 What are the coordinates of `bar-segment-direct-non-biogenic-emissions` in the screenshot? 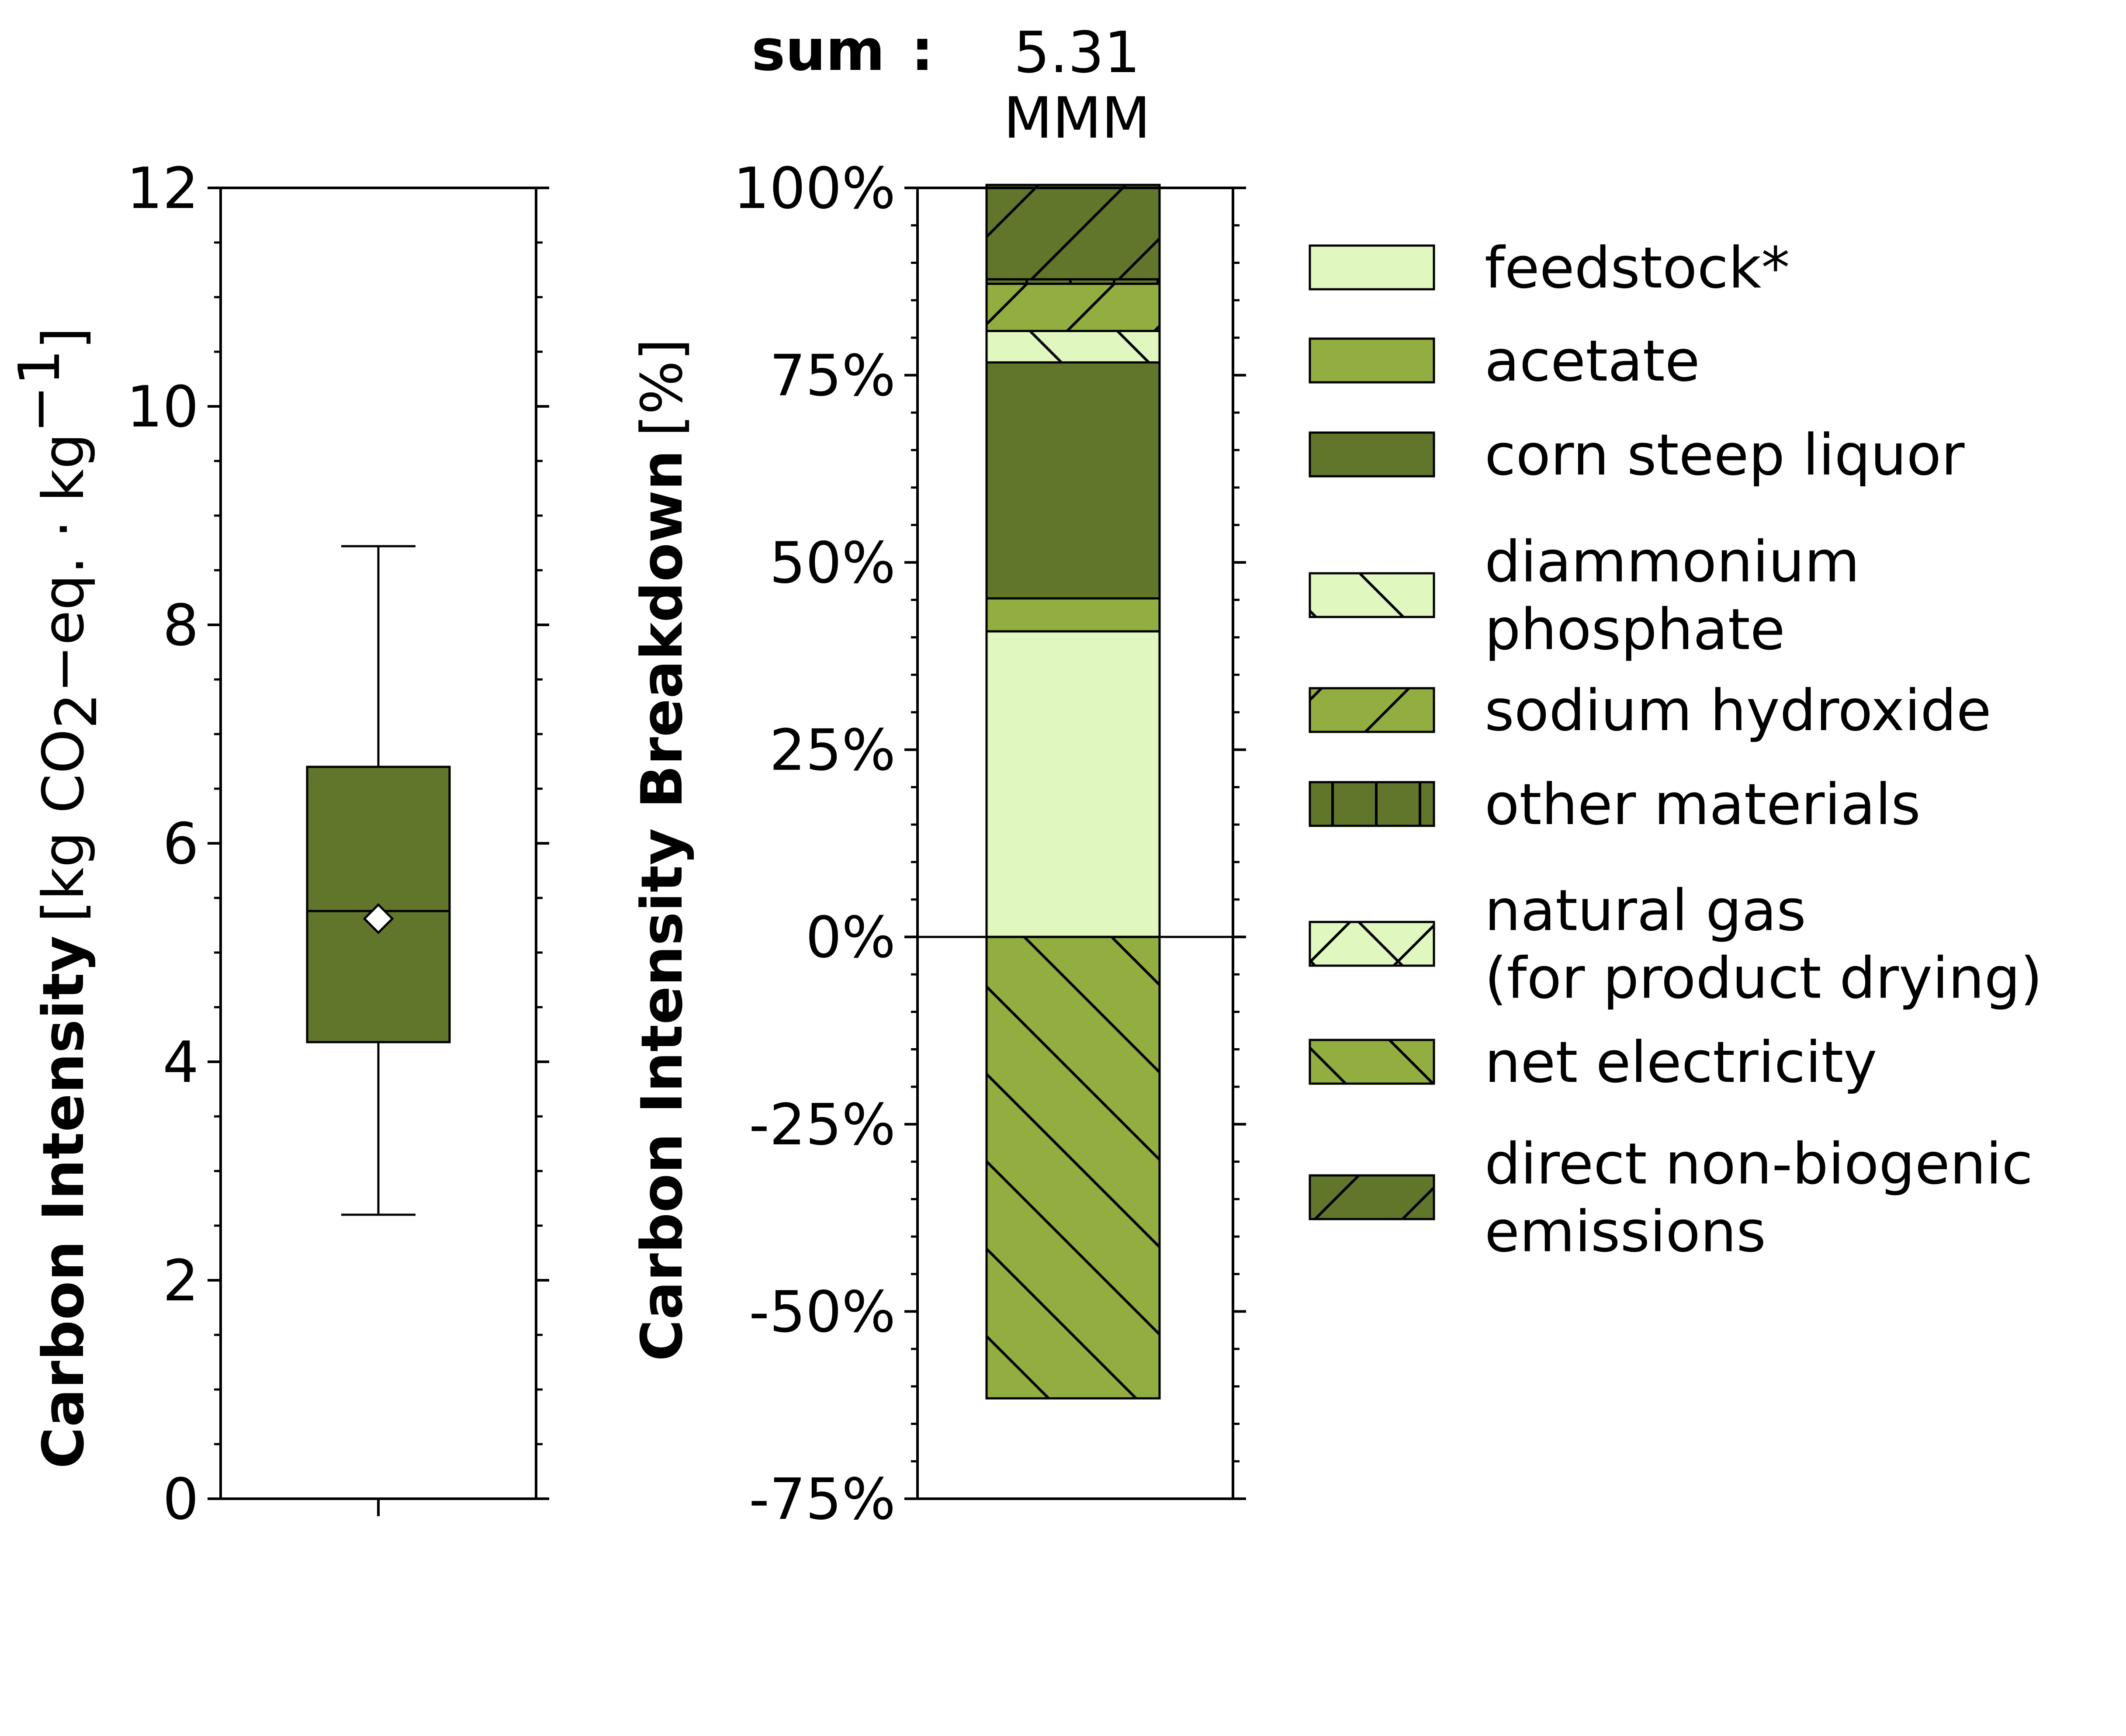 It's located at (1073, 232).